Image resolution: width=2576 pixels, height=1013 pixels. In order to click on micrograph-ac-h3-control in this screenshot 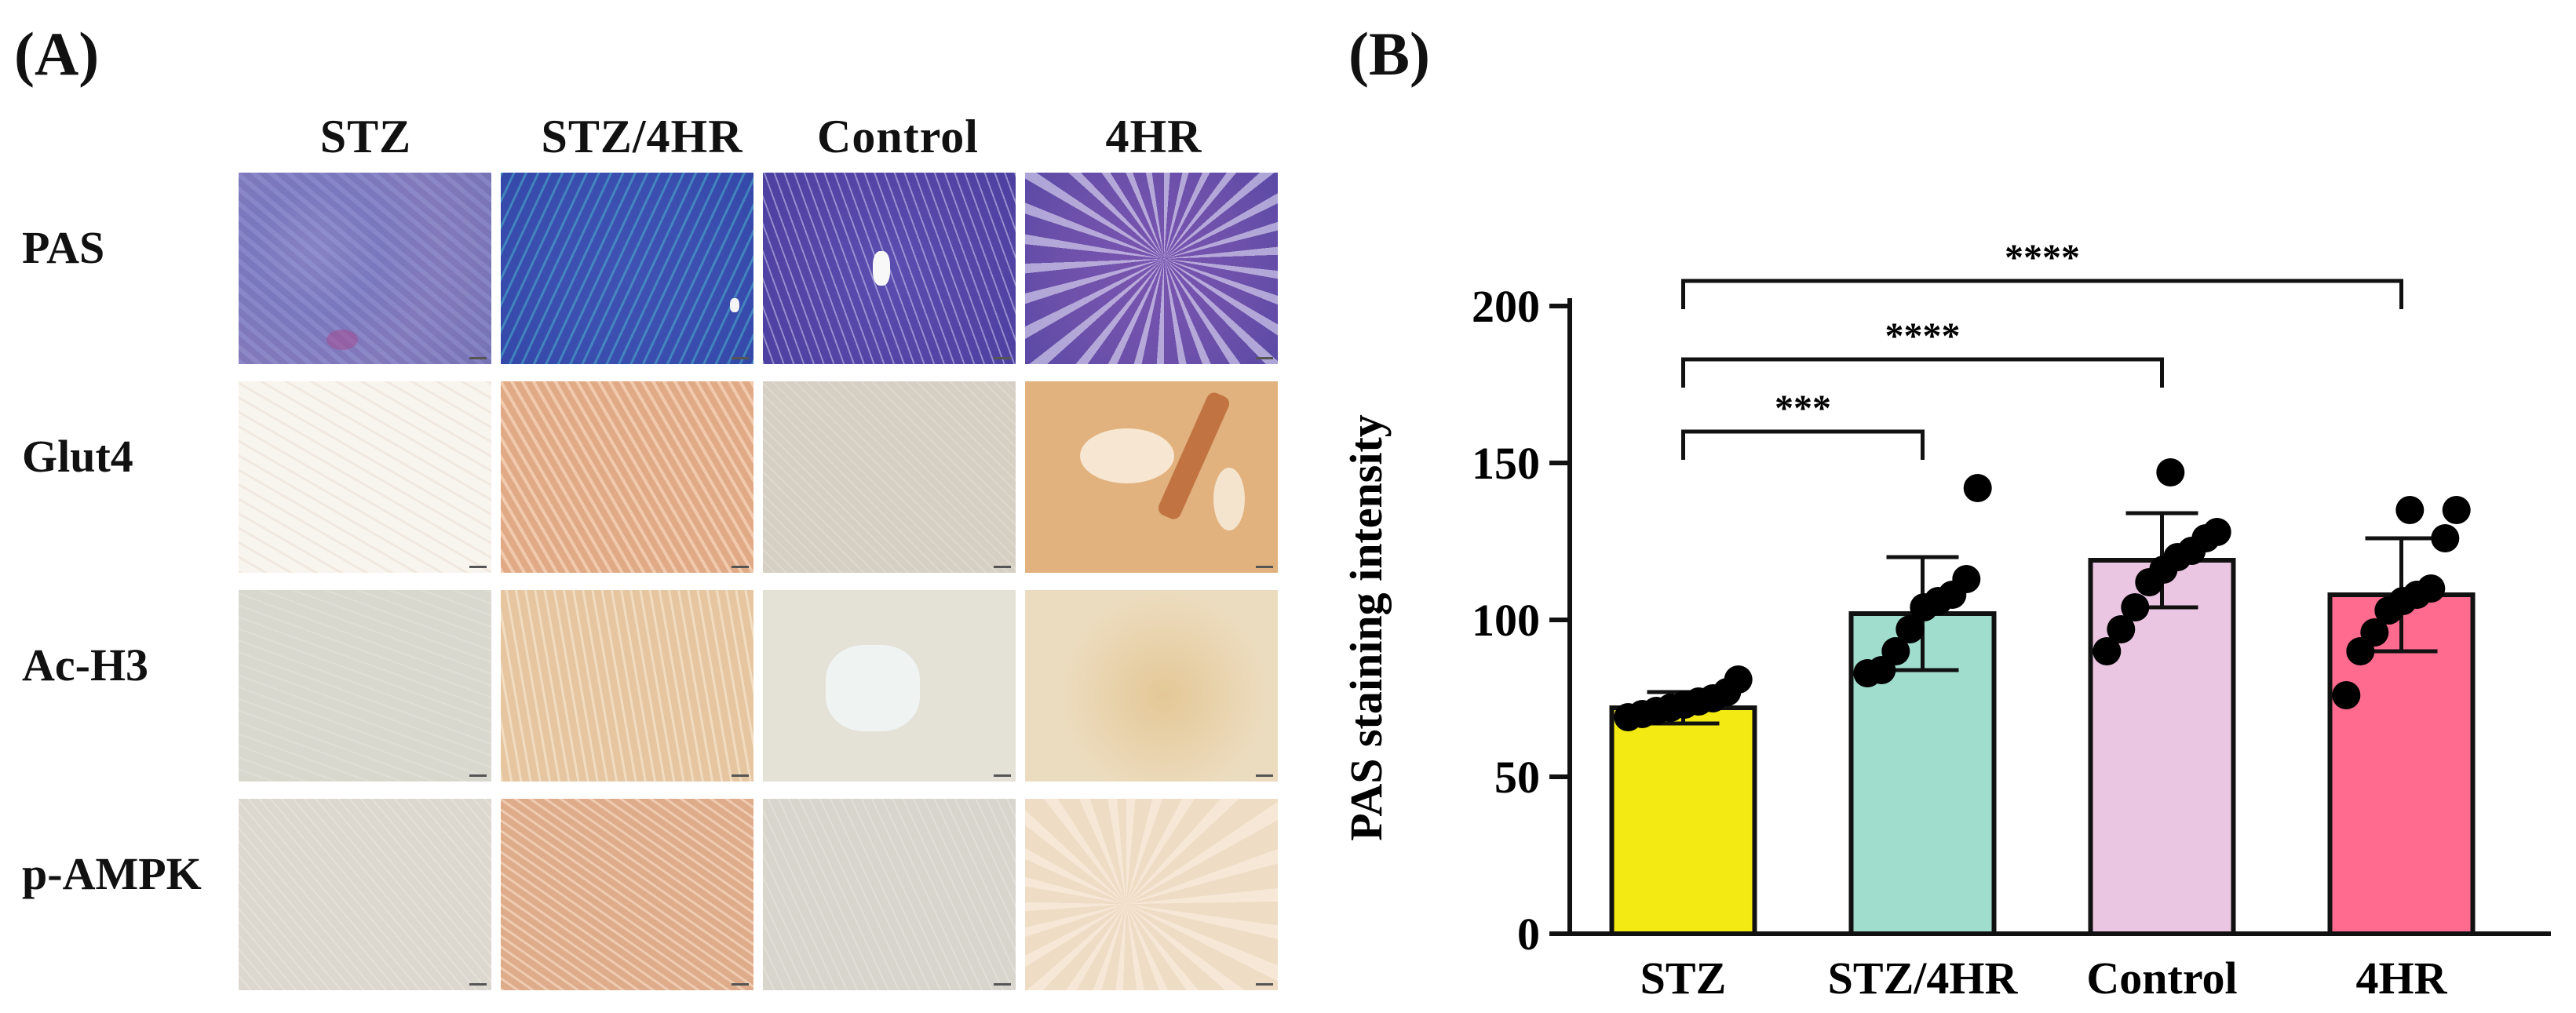, I will do `click(890, 686)`.